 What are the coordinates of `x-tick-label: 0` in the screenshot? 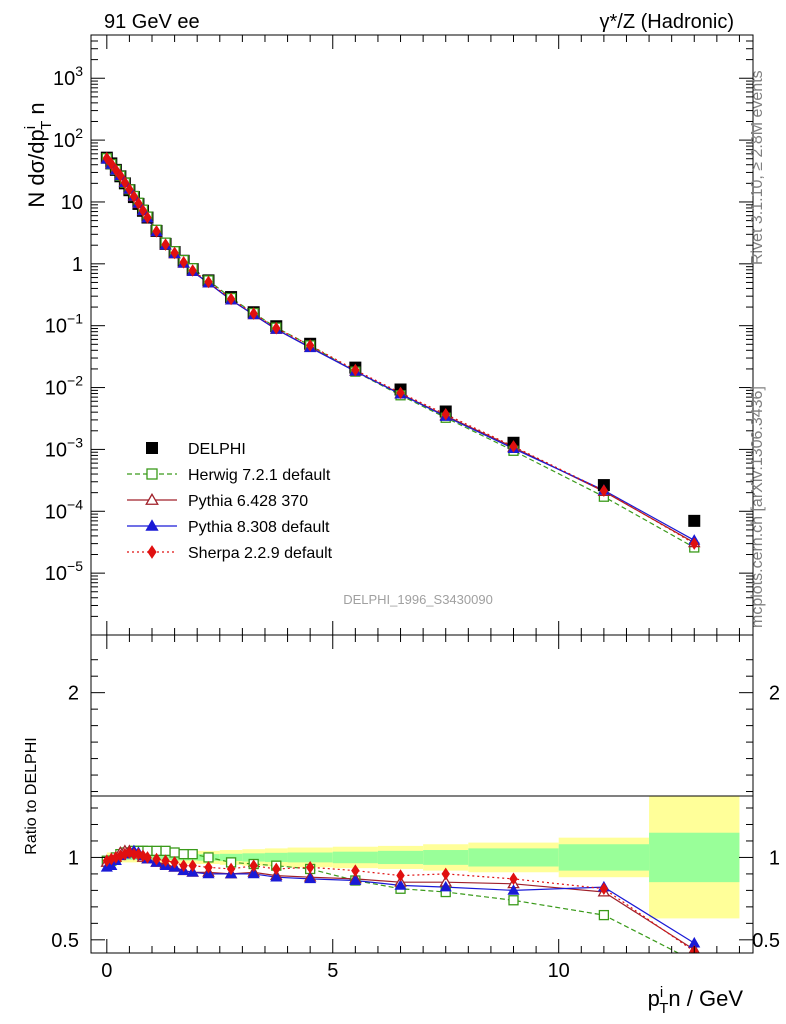 It's located at (106, 971).